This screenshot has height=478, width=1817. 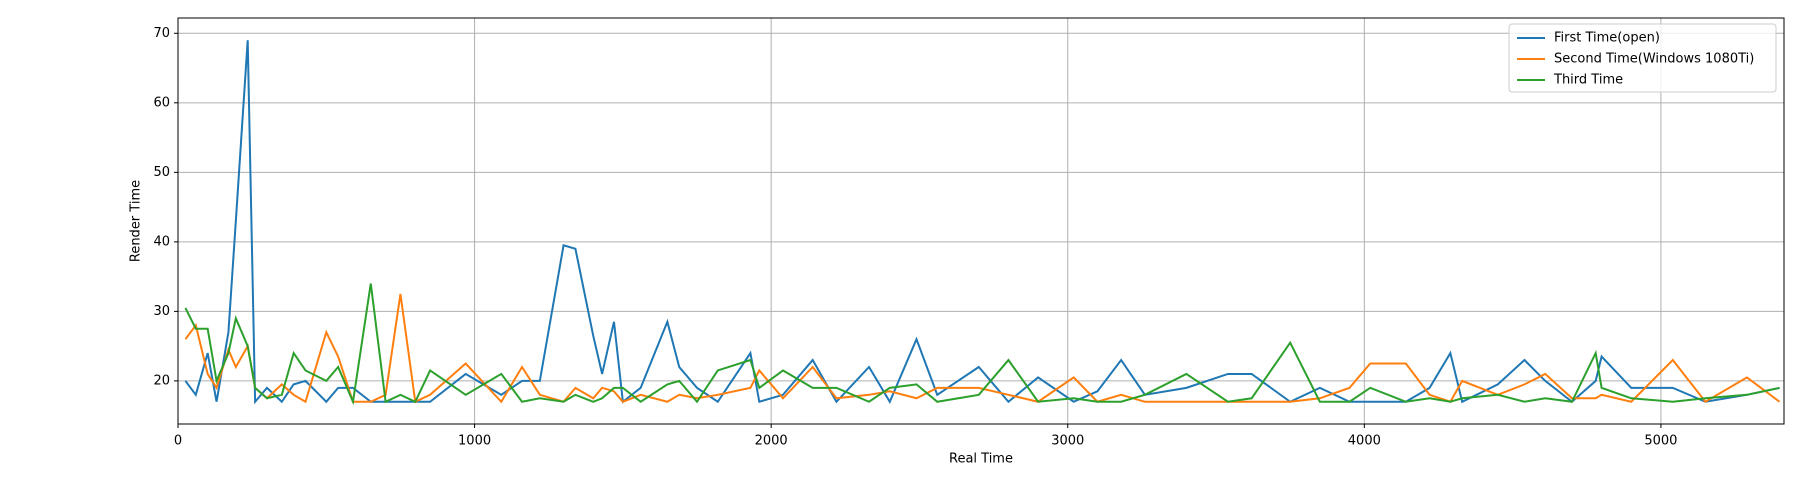 What do you see at coordinates (161, 311) in the screenshot?
I see `y-tick-label: 30` at bounding box center [161, 311].